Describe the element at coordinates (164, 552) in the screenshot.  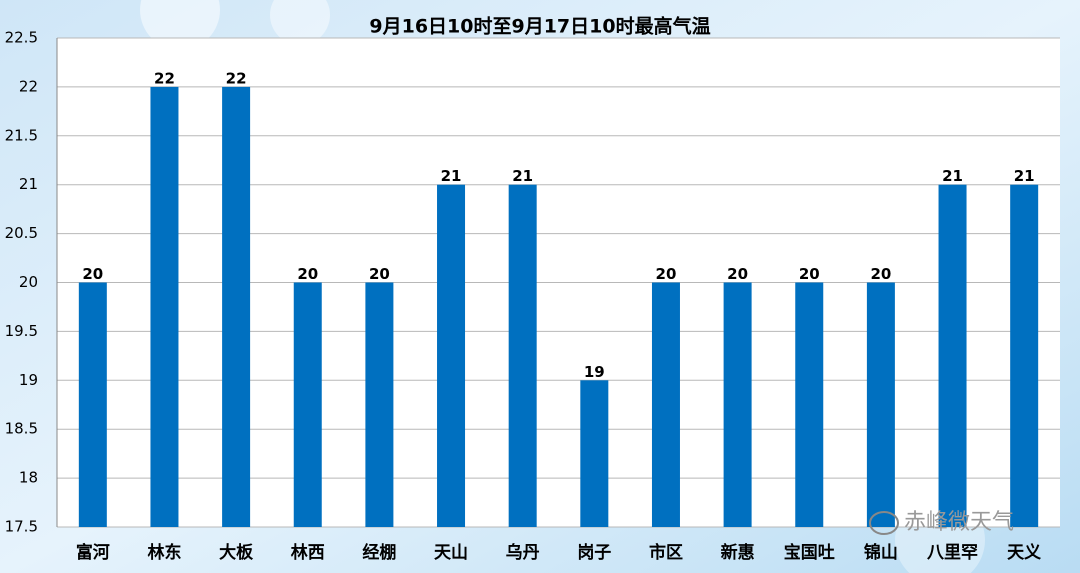
I see `x-tick-label: 林东` at that location.